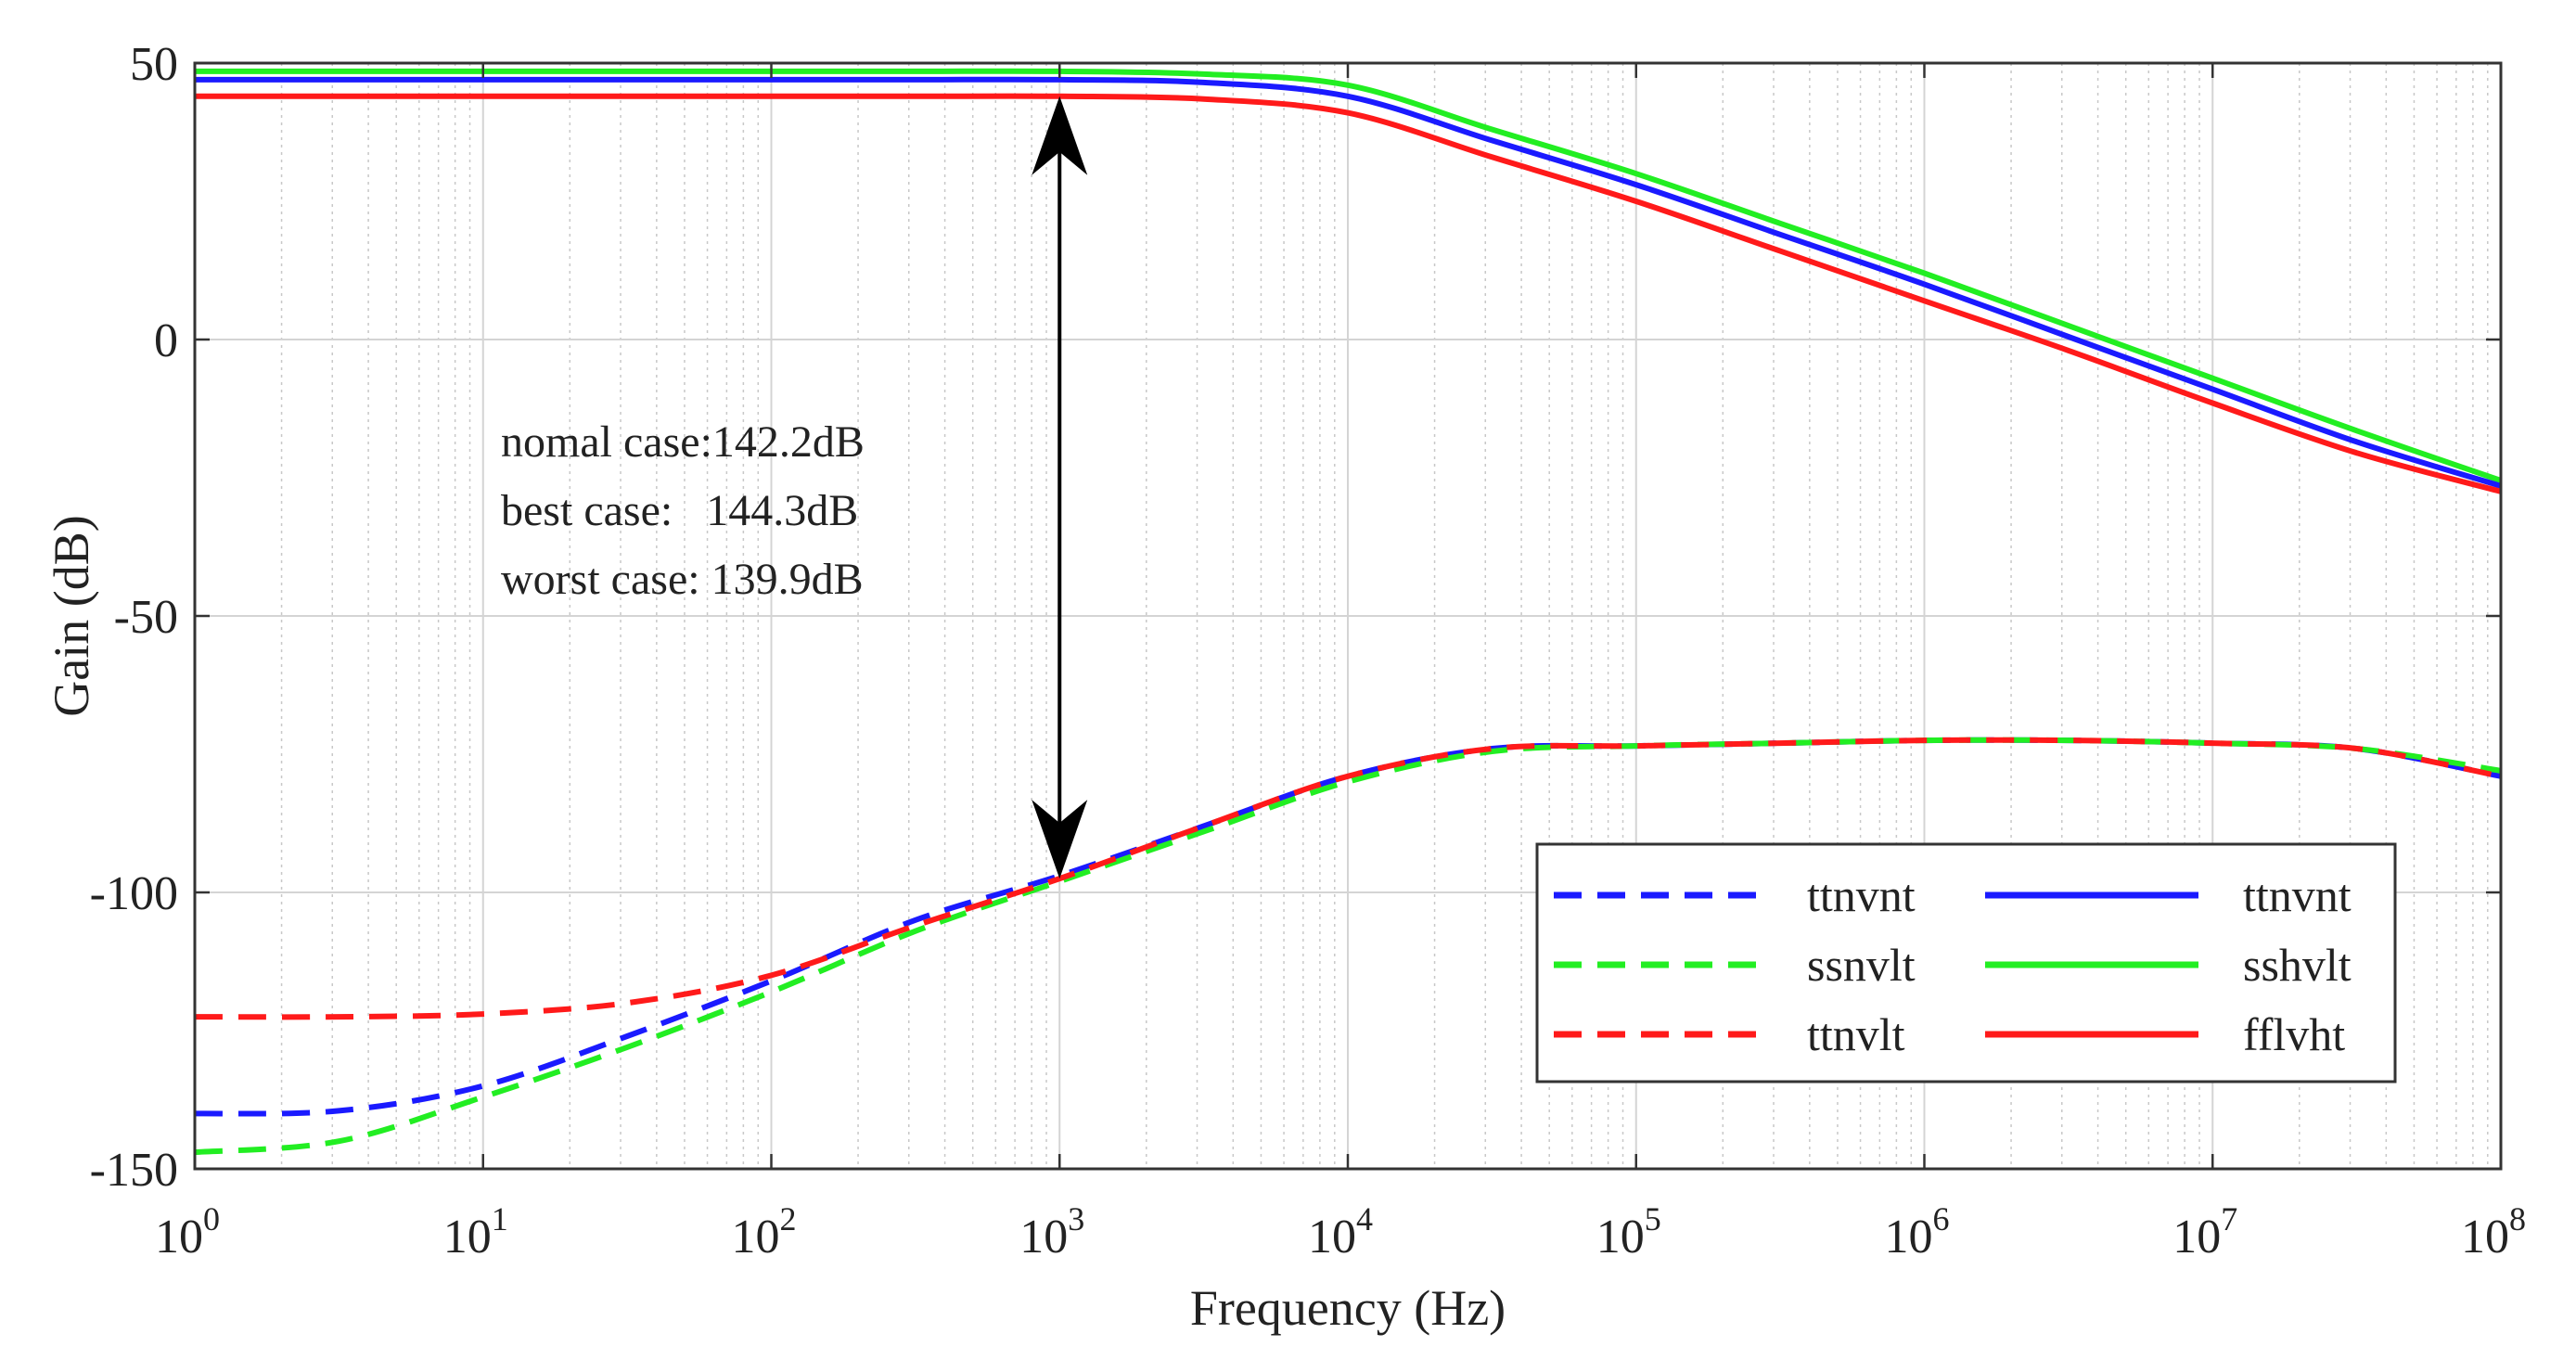 This screenshot has height=1372, width=2576. Describe the element at coordinates (1861, 895) in the screenshot. I see `legend-label-dashed-ttnvnt: ttnvnt` at that location.